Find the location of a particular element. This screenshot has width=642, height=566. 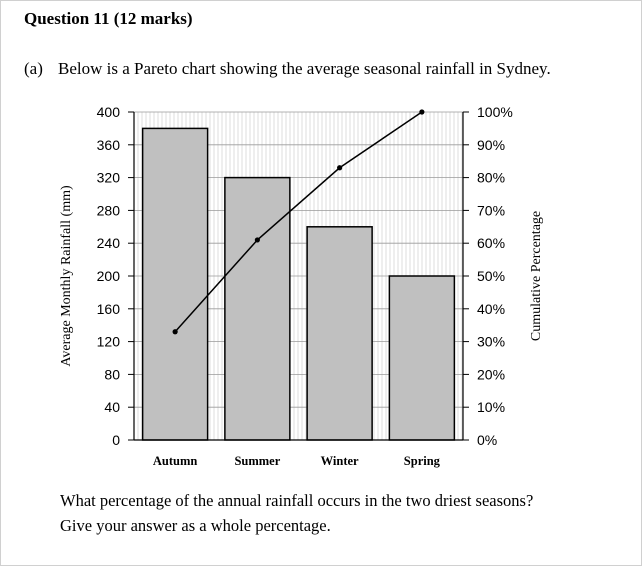

y2-tick-label: 0% is located at coordinates (487, 440).